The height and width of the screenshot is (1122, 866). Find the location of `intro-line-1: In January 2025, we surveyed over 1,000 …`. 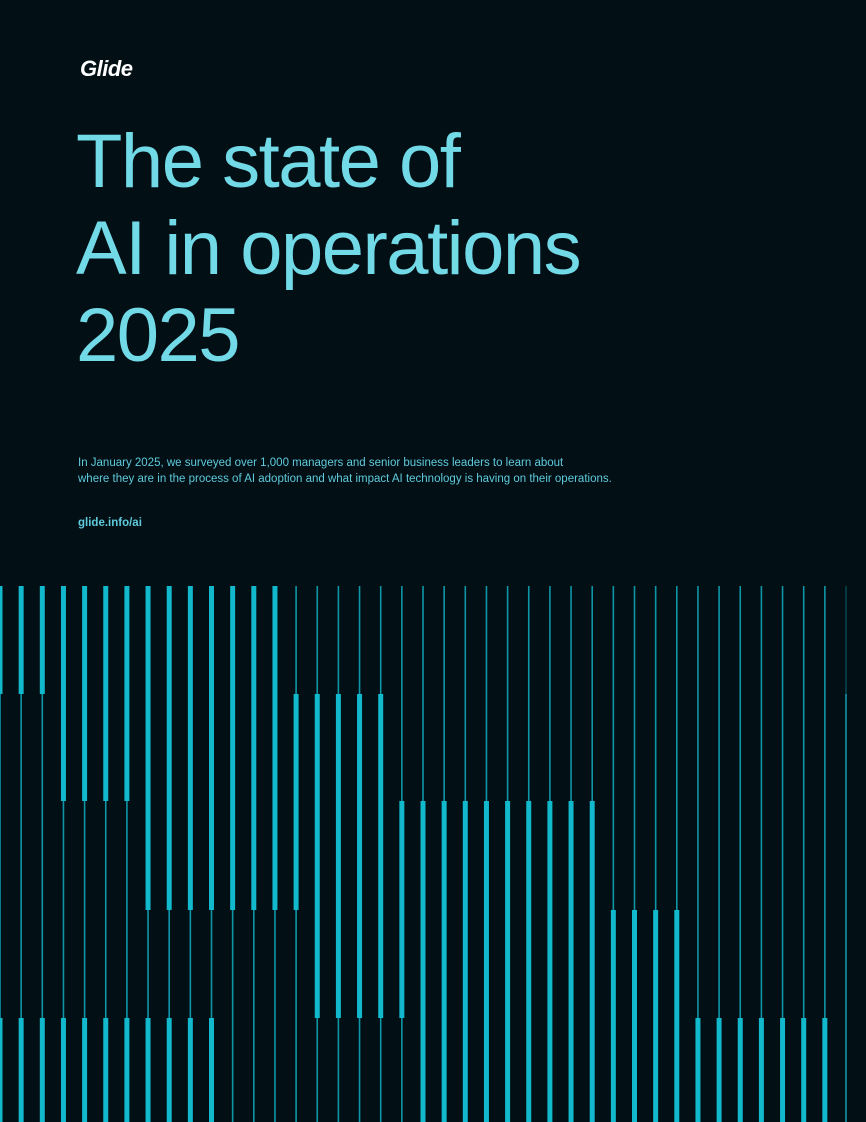

intro-line-1: In January 2025, we surveyed over 1,000 … is located at coordinates (321, 463).